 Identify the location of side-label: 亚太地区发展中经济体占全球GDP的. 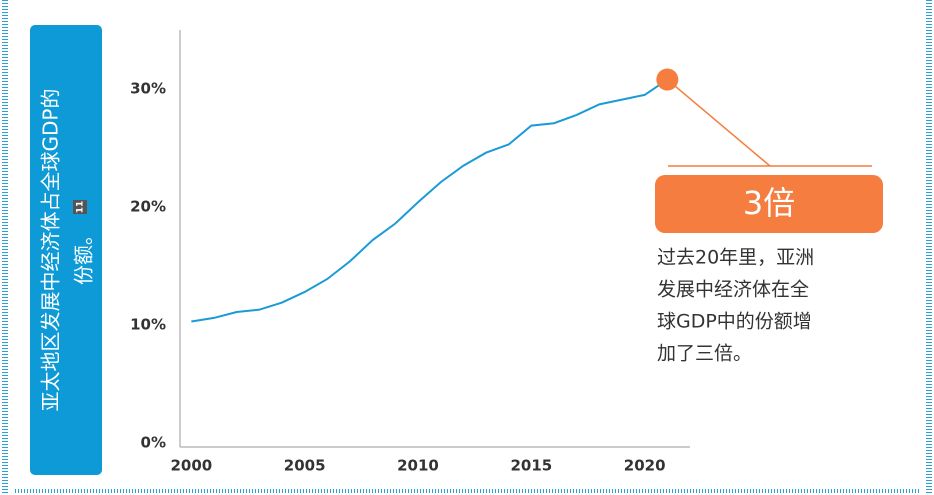
(51, 250).